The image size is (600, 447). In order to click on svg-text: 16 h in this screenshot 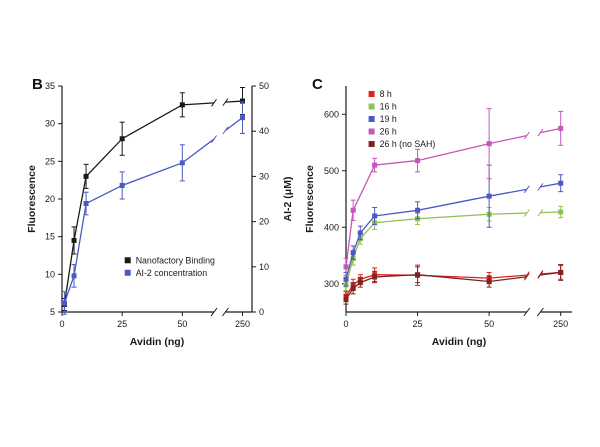, I will do `click(388, 107)`.